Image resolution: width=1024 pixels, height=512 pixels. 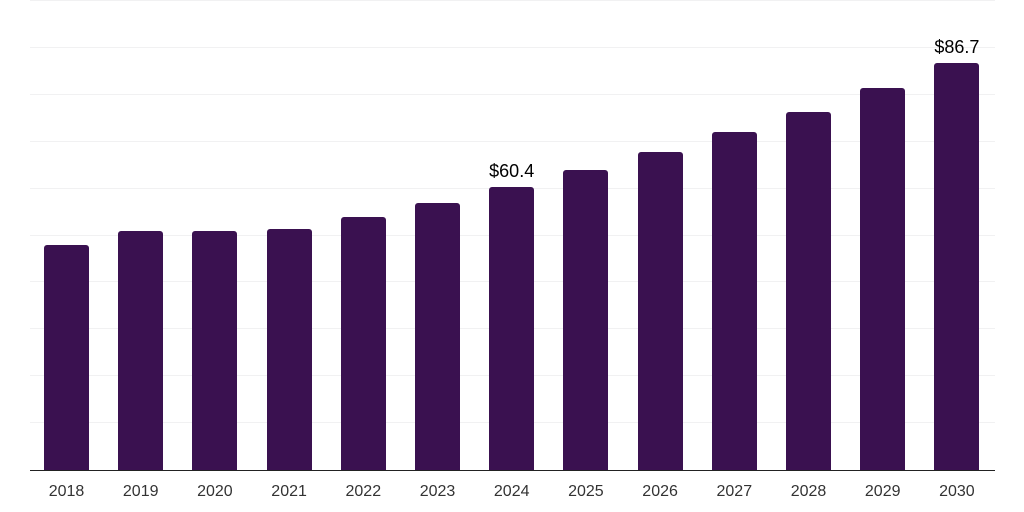 I want to click on bar-2020, so click(x=215, y=350).